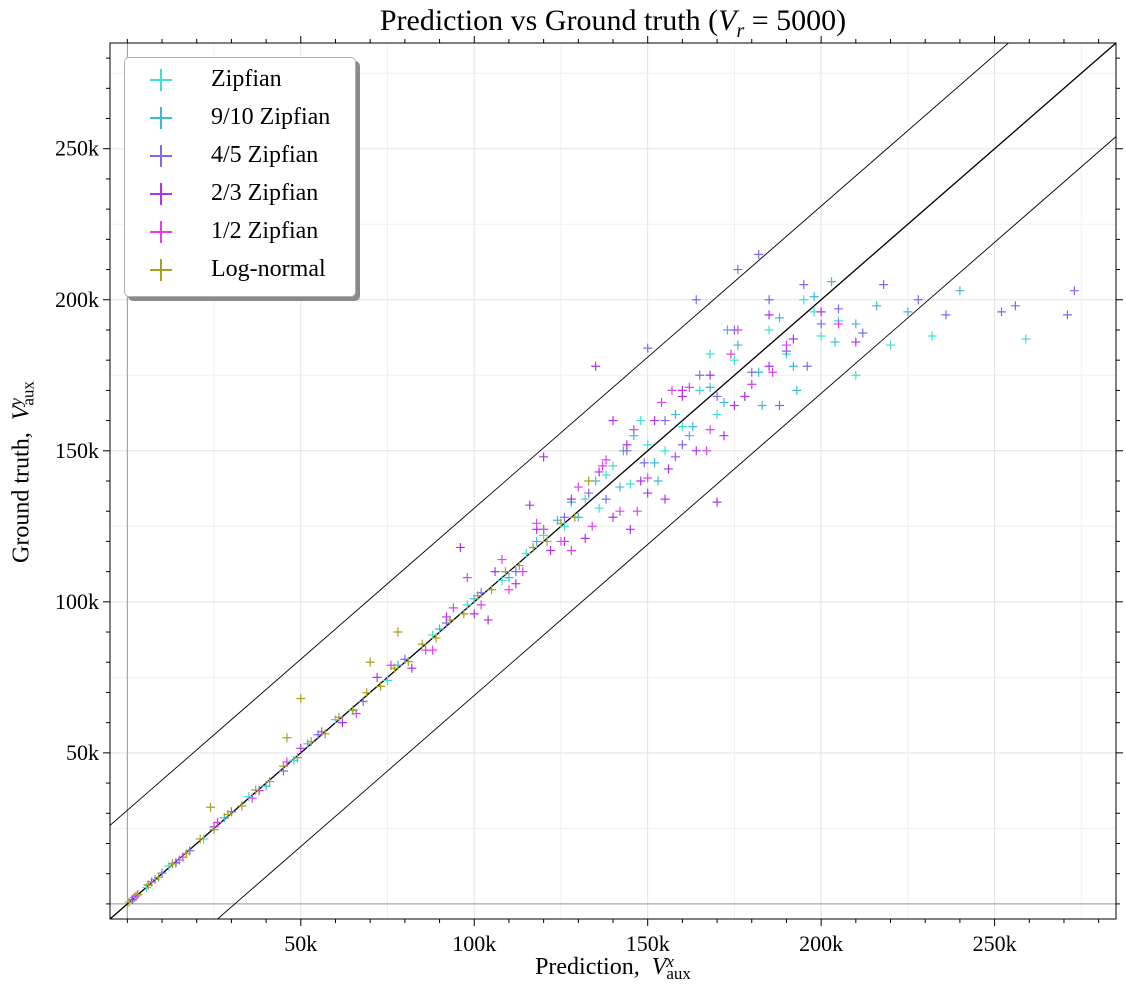  What do you see at coordinates (240, 81) in the screenshot?
I see `legend-item-zipfian: Zipfian` at bounding box center [240, 81].